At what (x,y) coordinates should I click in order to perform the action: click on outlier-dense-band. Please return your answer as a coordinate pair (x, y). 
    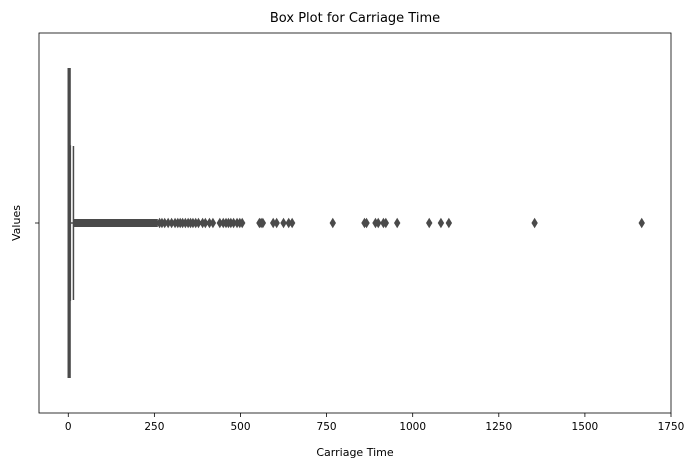
    Looking at the image, I should click on (115, 223).